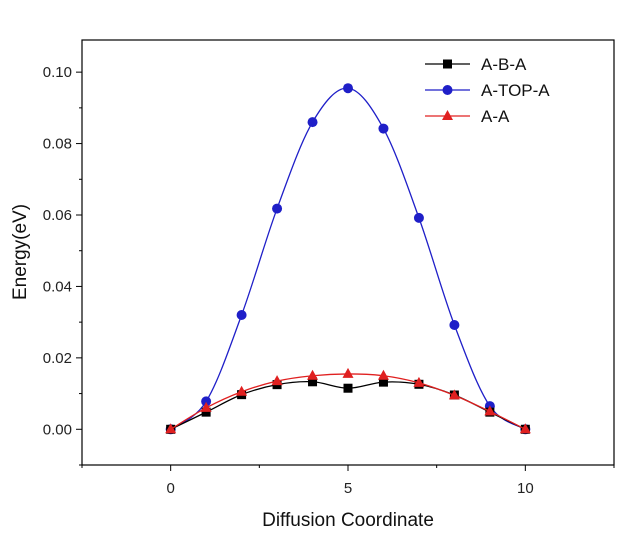  I want to click on y-axis-title: Energy(eV), so click(20, 252).